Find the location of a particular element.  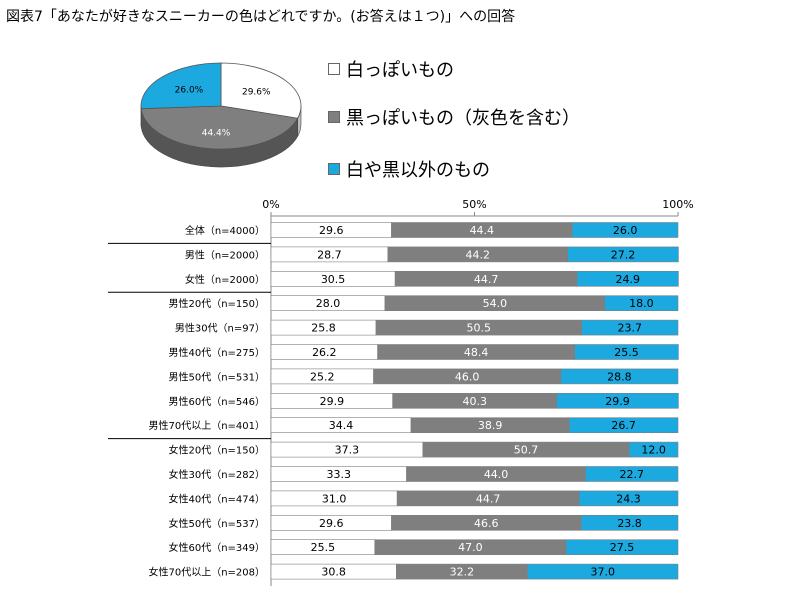

pie-chart: 29.6% 44.4% 26.0% is located at coordinates (221, 115).